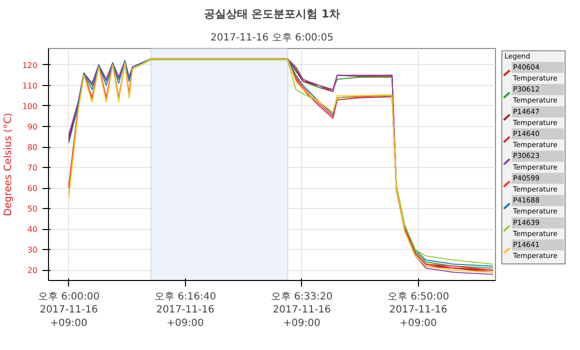  I want to click on y-tick-label: 100, so click(30, 106).